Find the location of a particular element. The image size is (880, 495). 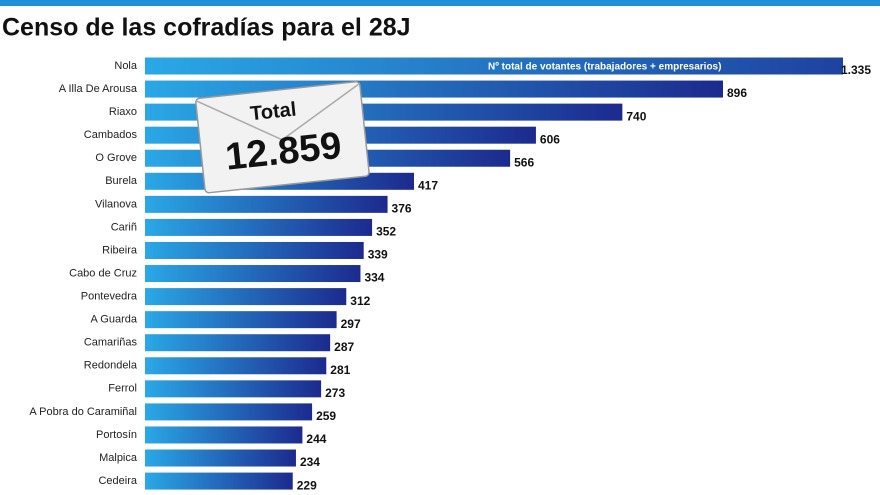

value-label: 352 is located at coordinates (386, 232).